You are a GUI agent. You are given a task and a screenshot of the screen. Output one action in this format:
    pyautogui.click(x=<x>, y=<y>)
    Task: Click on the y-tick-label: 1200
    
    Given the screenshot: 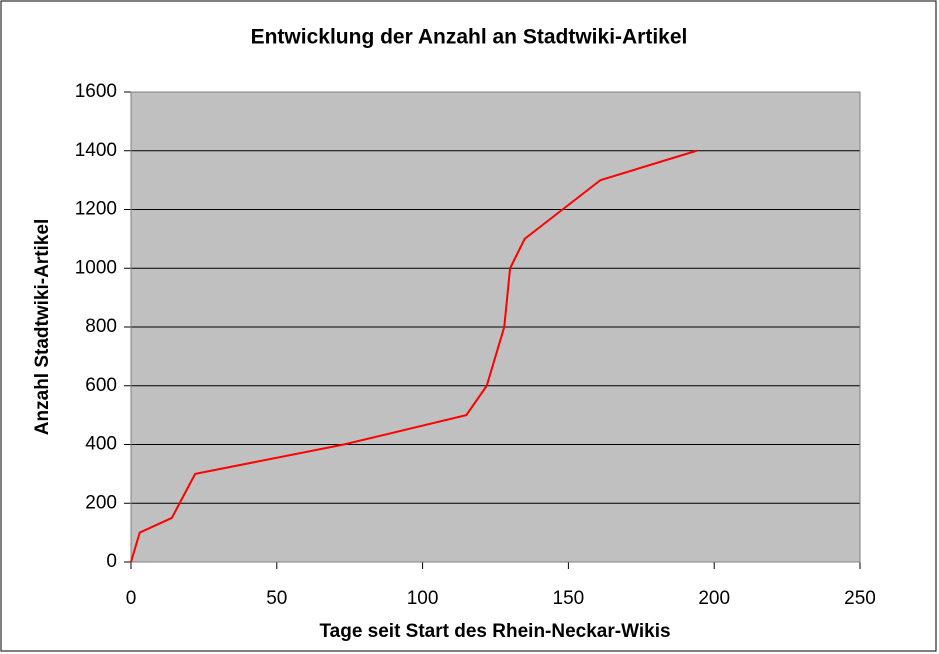 What is the action you would take?
    pyautogui.click(x=96, y=209)
    